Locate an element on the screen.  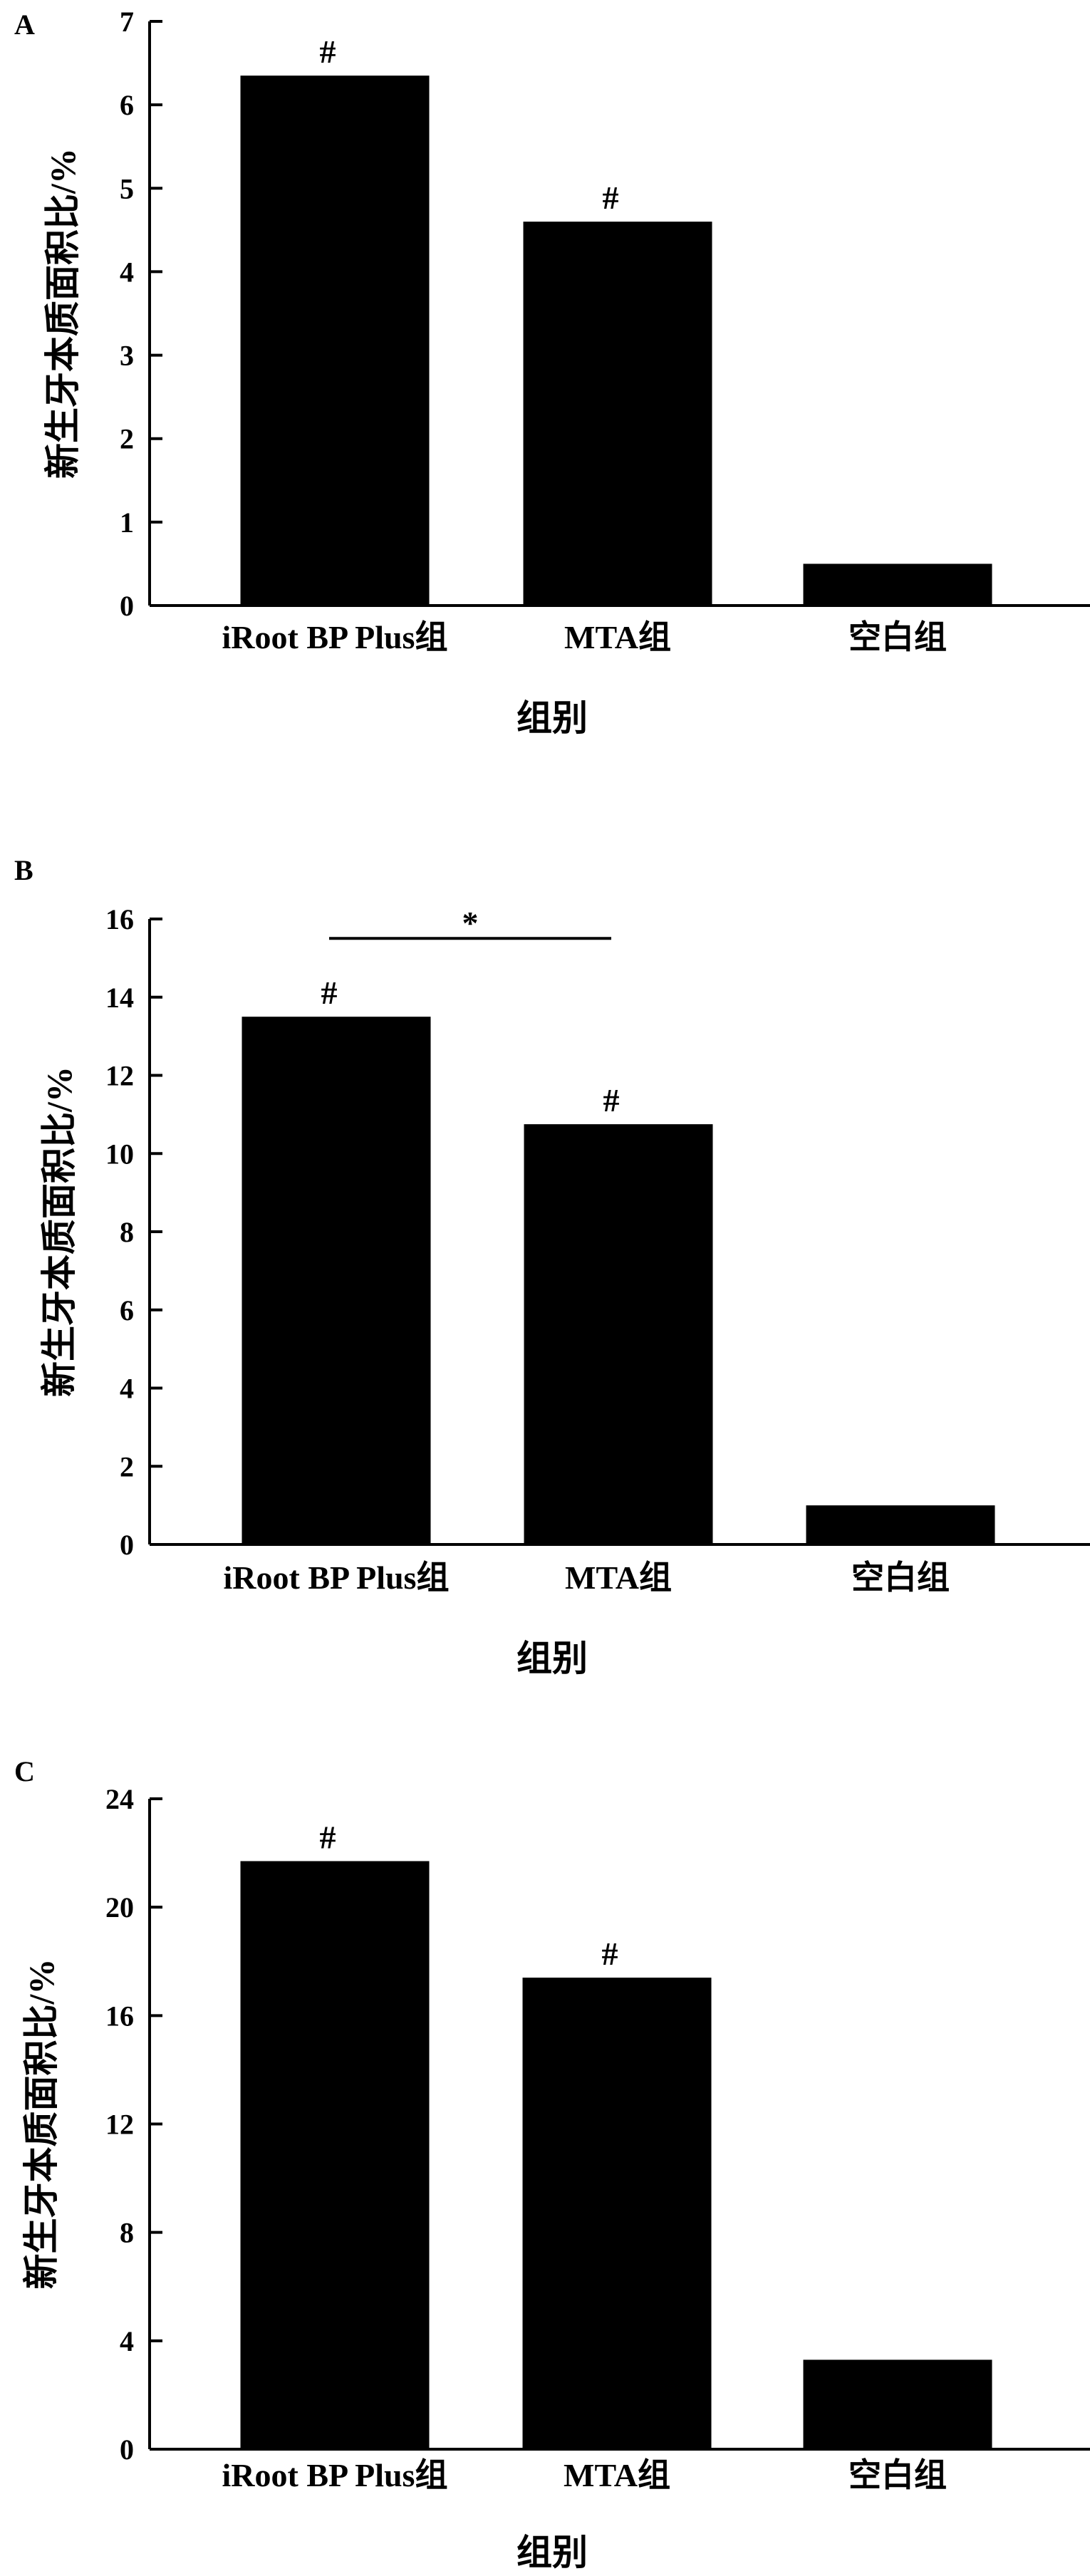
y-tick-label: 20 is located at coordinates (119, 1907).